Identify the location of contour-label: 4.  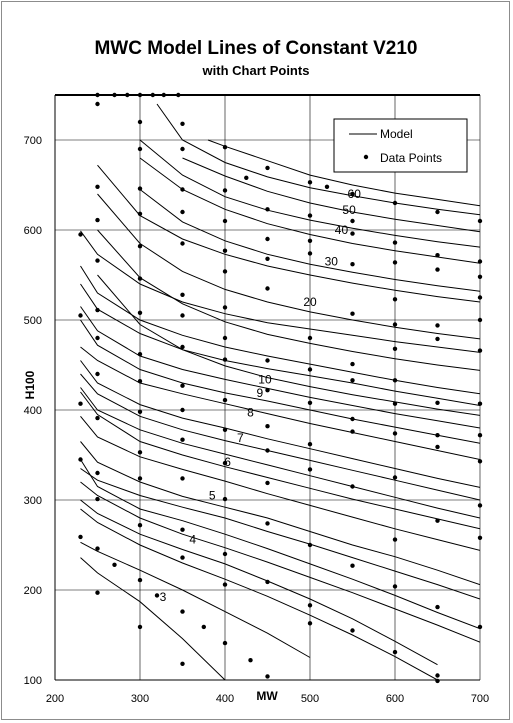
(192, 540).